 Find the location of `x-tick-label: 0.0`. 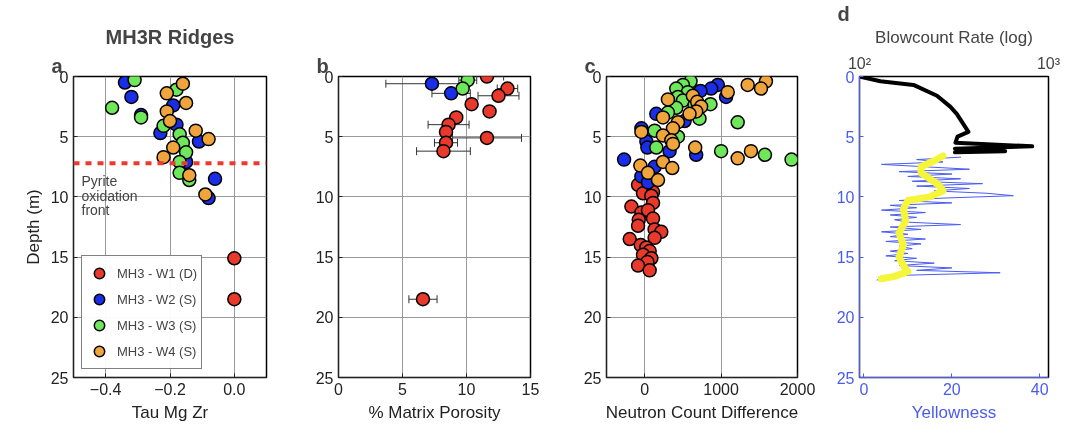

x-tick-label: 0.0 is located at coordinates (234, 389).